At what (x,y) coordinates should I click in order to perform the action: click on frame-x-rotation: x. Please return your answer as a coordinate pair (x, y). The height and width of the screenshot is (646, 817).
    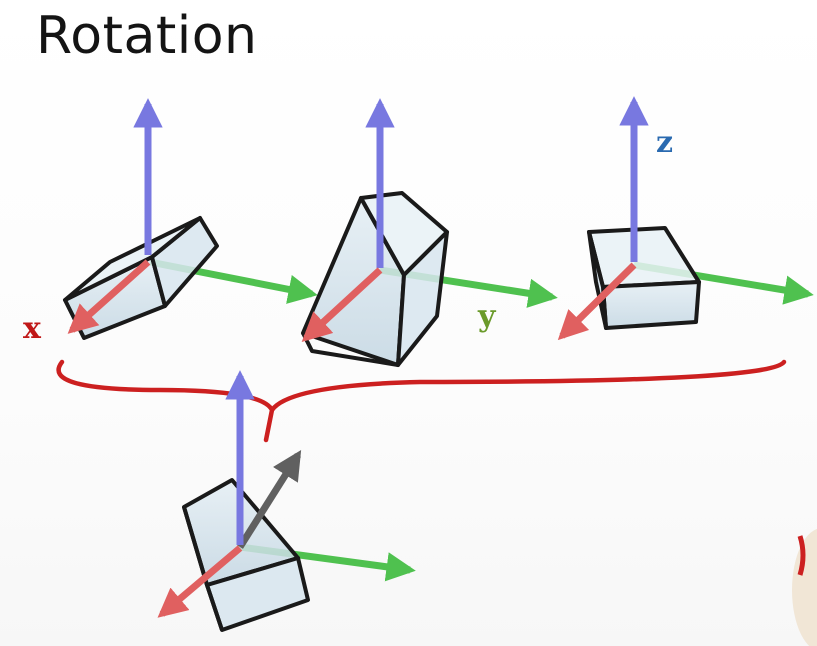
    Looking at the image, I should click on (170, 222).